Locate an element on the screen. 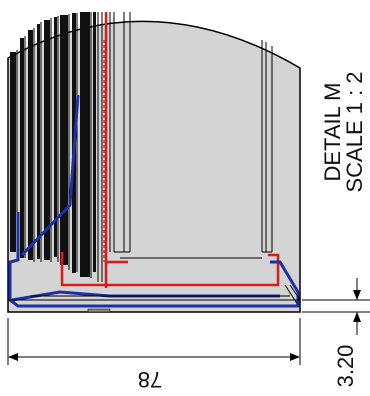  detail-title: DETAIL M is located at coordinates (332, 131).